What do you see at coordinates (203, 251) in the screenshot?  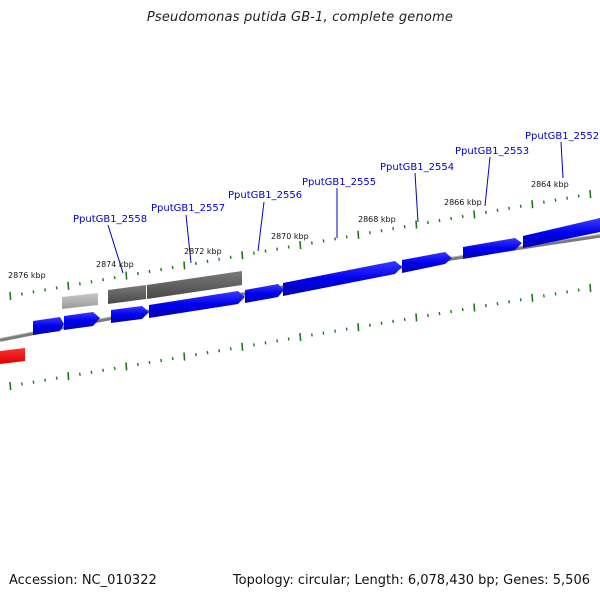 I see `ruler-label-2872: 2872 kbp` at bounding box center [203, 251].